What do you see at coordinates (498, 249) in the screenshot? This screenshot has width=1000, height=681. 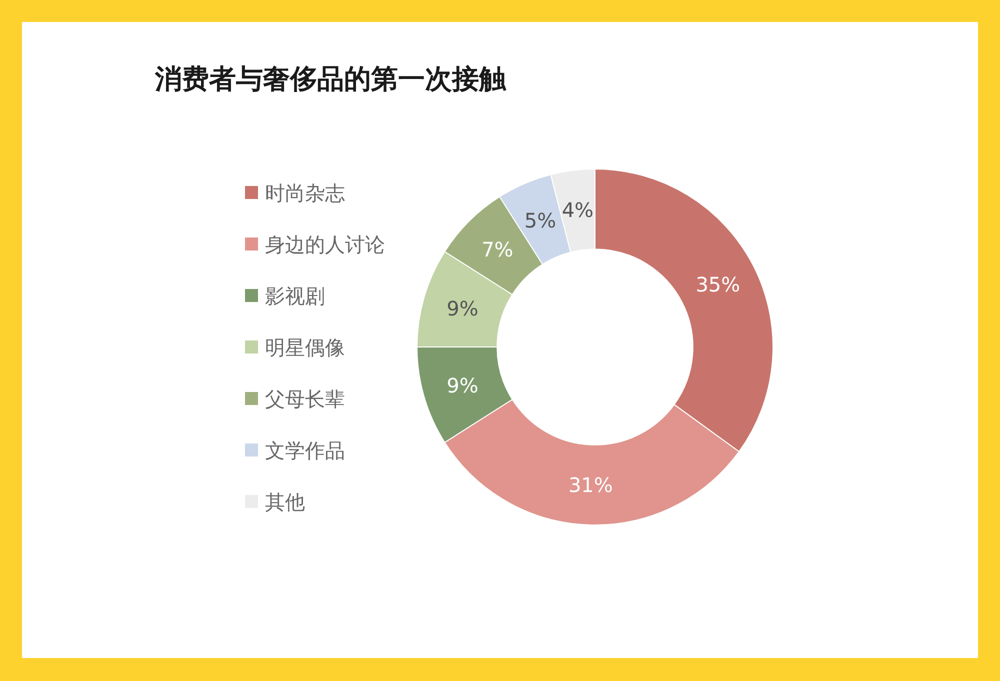 I see `data-label: 7%` at bounding box center [498, 249].